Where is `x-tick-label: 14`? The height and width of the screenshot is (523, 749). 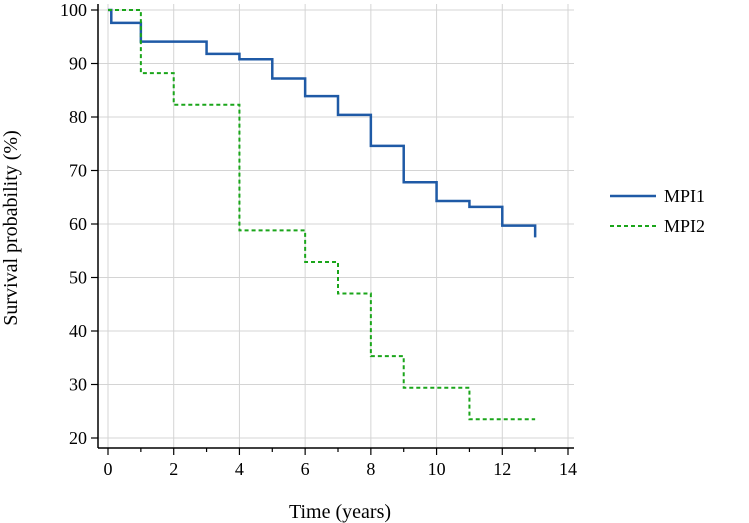 x-tick-label: 14 is located at coordinates (568, 469).